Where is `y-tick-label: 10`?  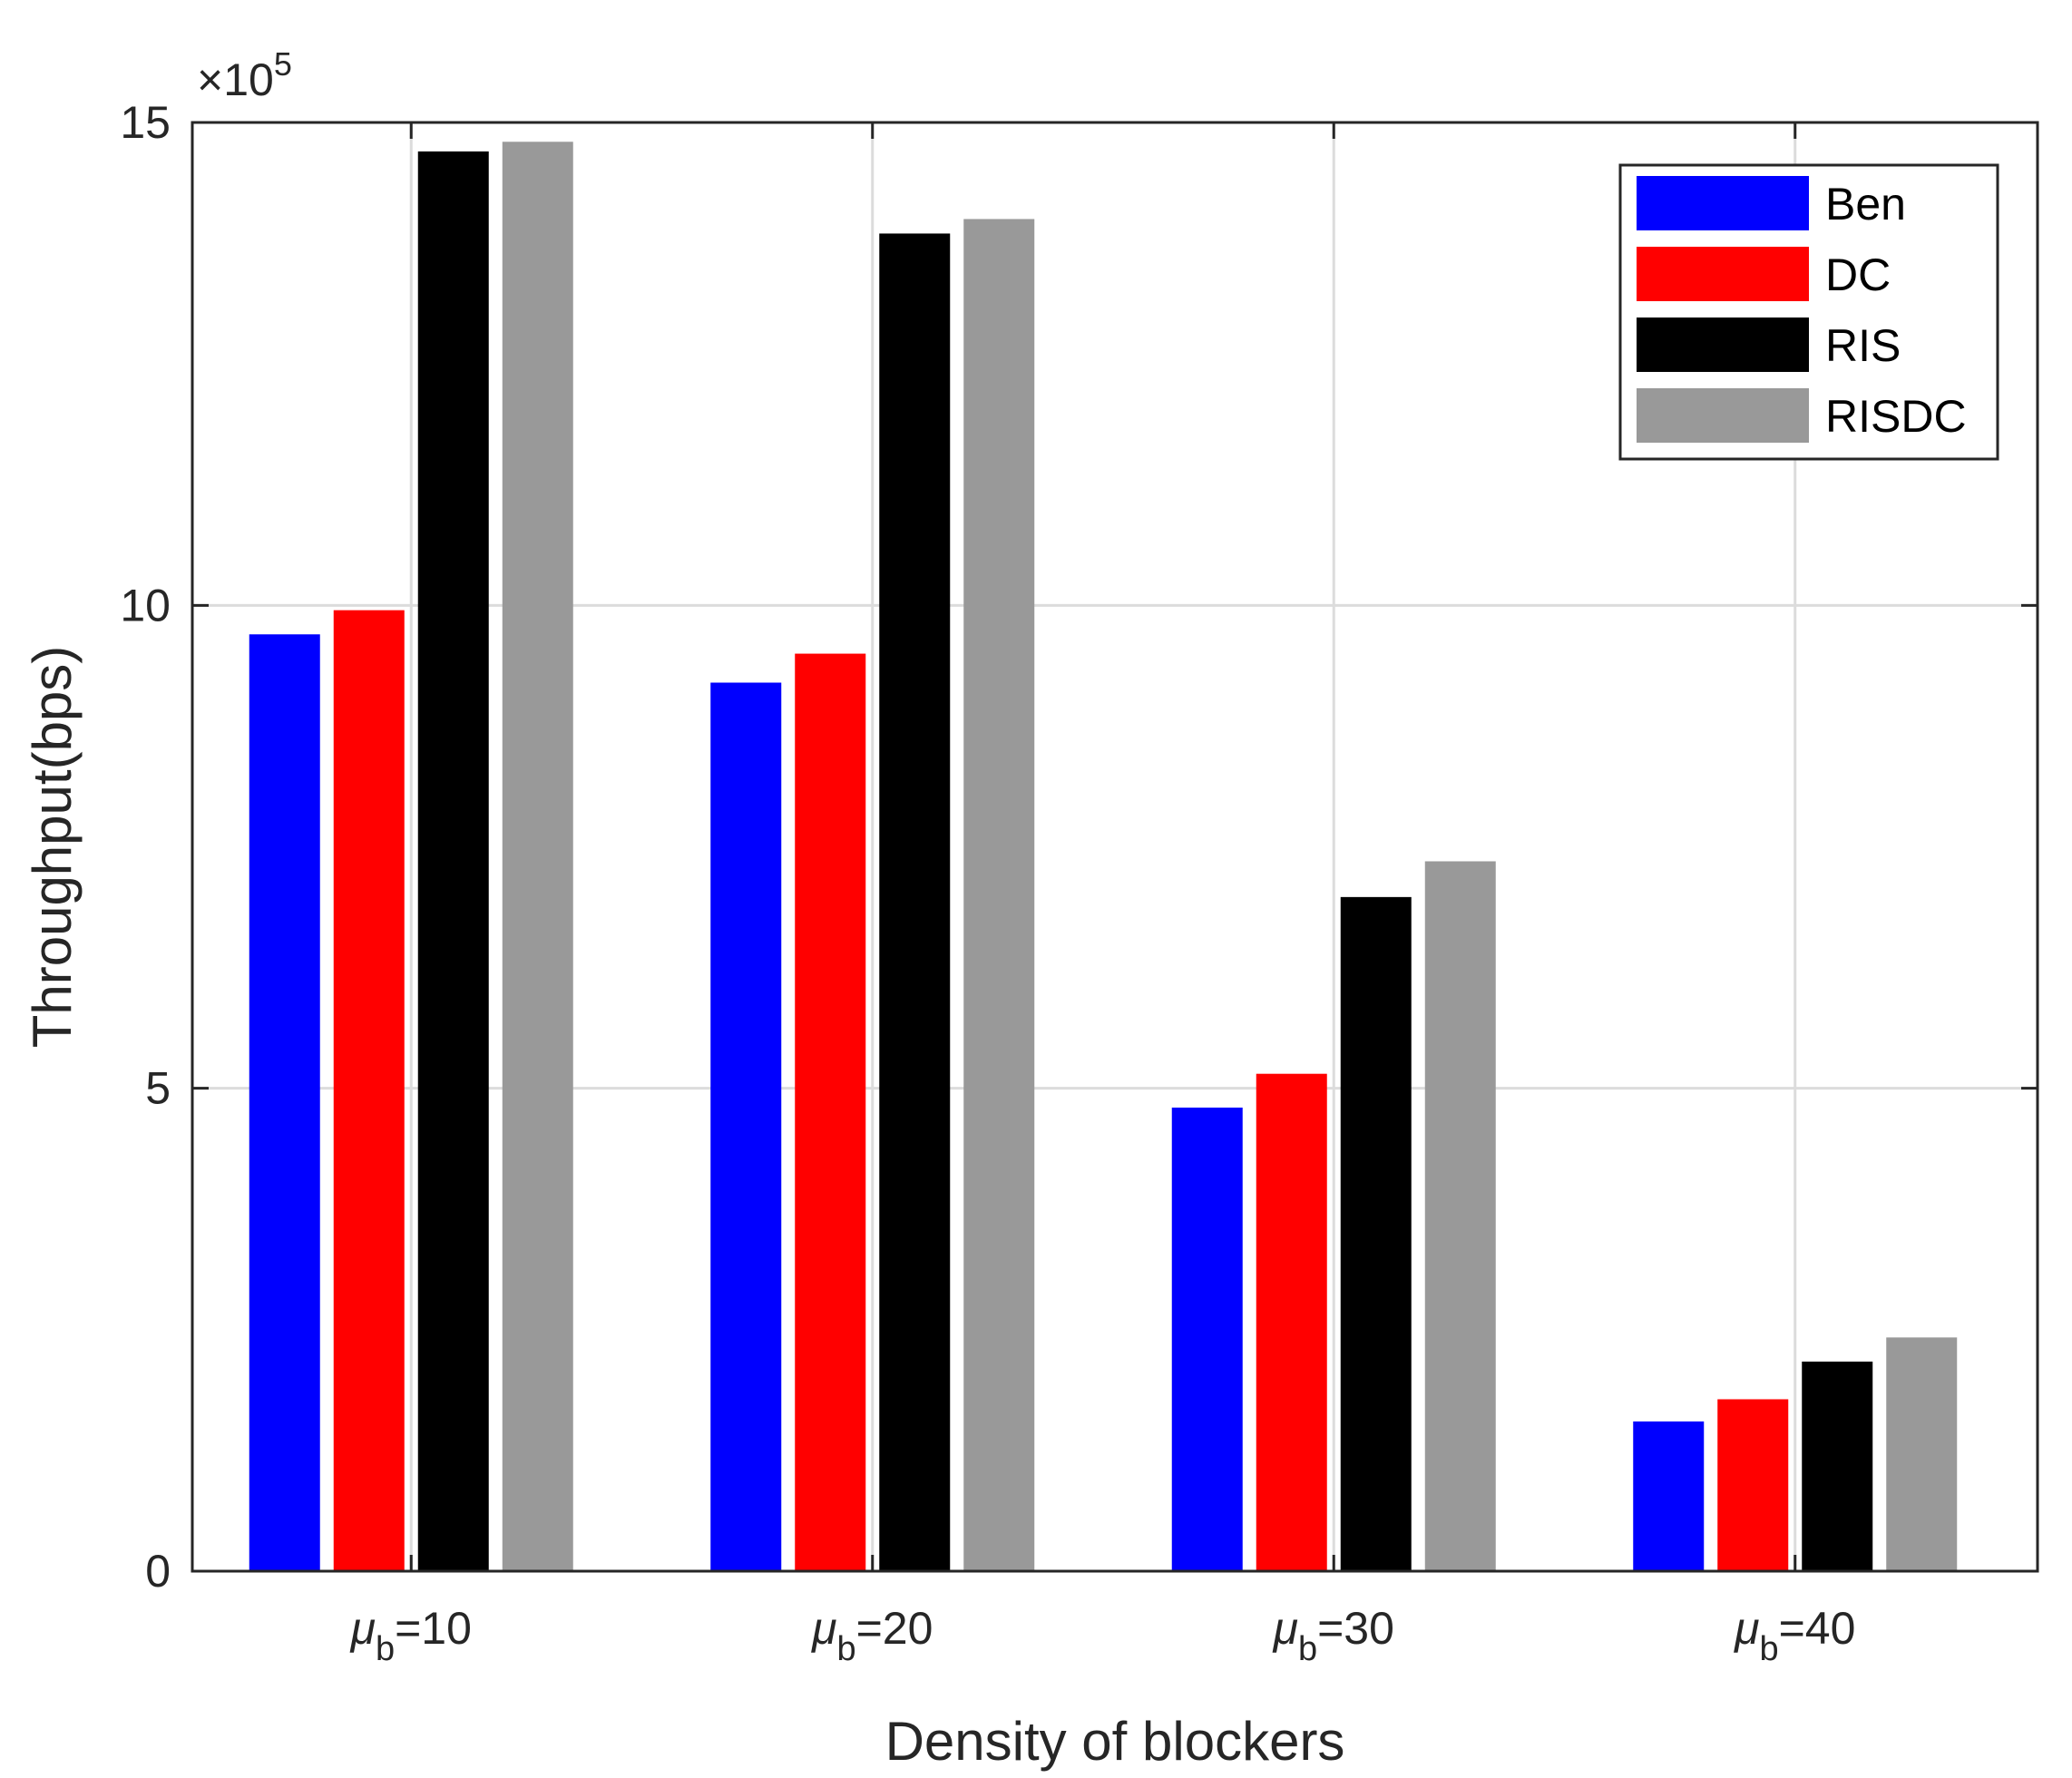
y-tick-label: 10 is located at coordinates (145, 605).